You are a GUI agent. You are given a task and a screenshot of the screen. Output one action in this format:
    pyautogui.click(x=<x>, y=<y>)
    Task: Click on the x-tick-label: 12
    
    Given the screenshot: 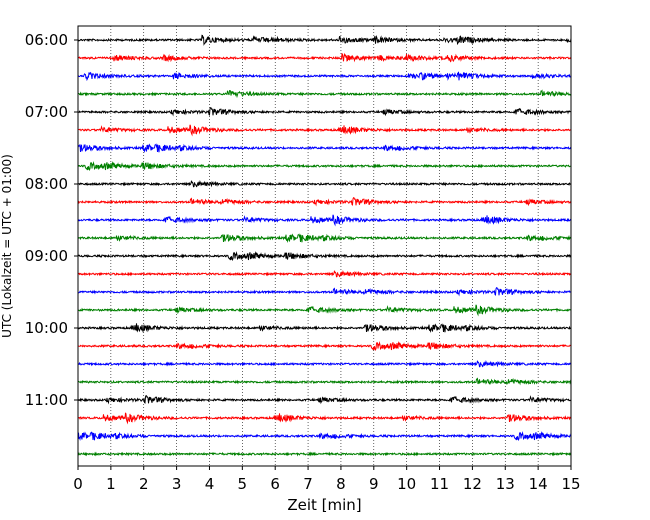 What is the action you would take?
    pyautogui.click(x=472, y=484)
    